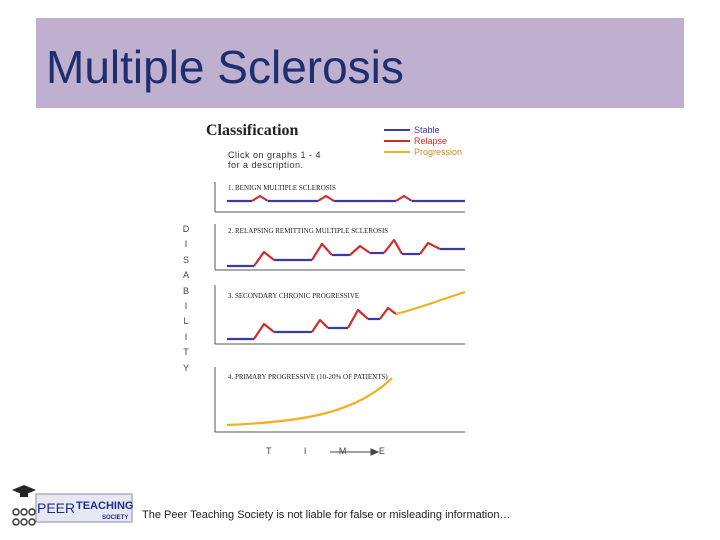 The height and width of the screenshot is (540, 720). What do you see at coordinates (225, 67) in the screenshot?
I see `slide-title: Multiple Sclerosis` at bounding box center [225, 67].